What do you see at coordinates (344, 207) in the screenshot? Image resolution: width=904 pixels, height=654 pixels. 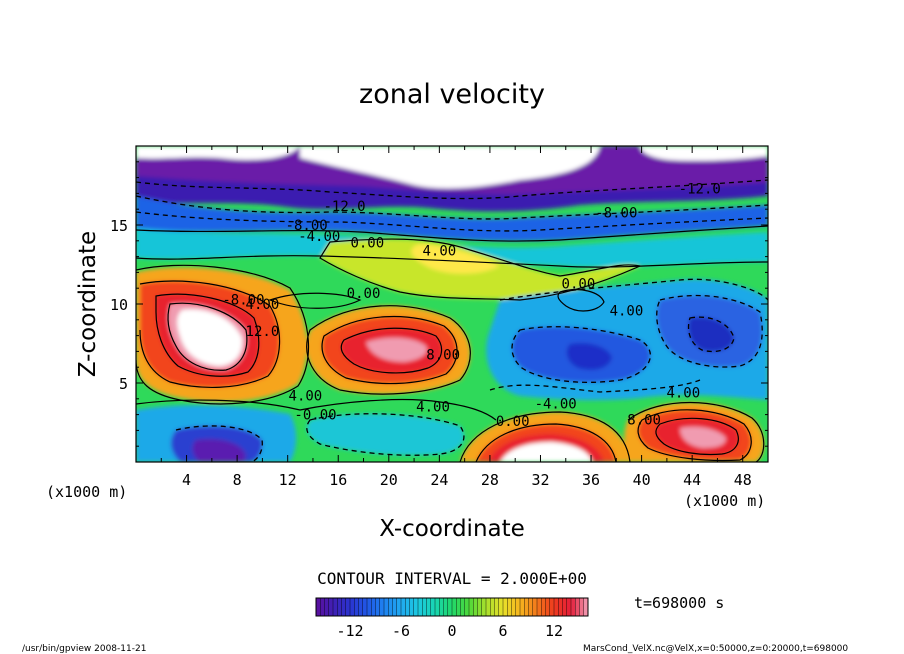 I see `contour-label: -12.0` at bounding box center [344, 207].